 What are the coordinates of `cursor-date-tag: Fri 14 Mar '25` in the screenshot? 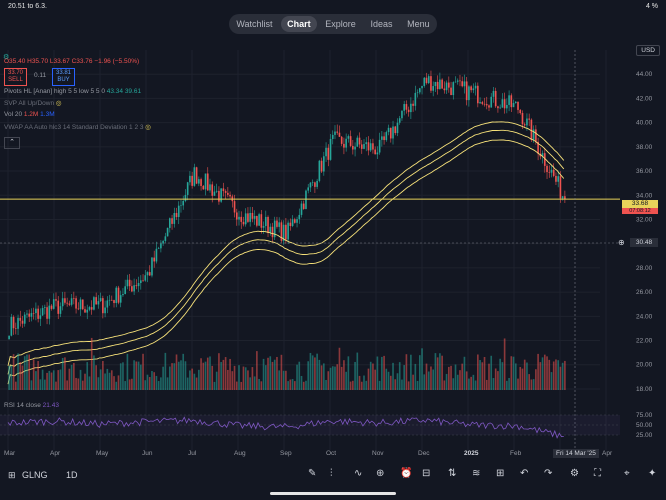 It's located at (576, 453).